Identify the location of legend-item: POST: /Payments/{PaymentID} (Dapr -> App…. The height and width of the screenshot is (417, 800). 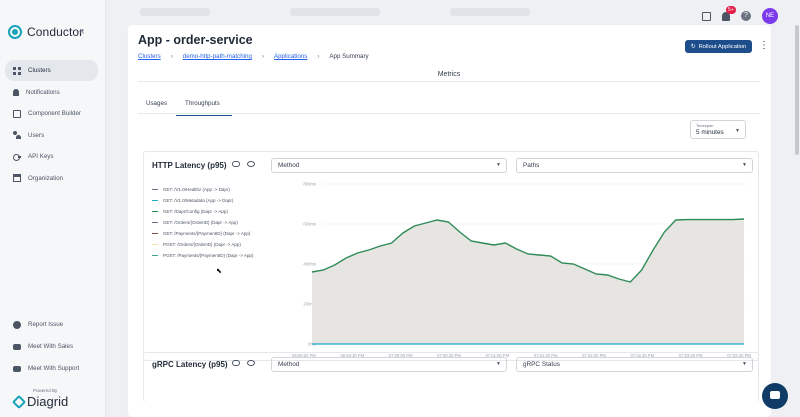
(202, 255).